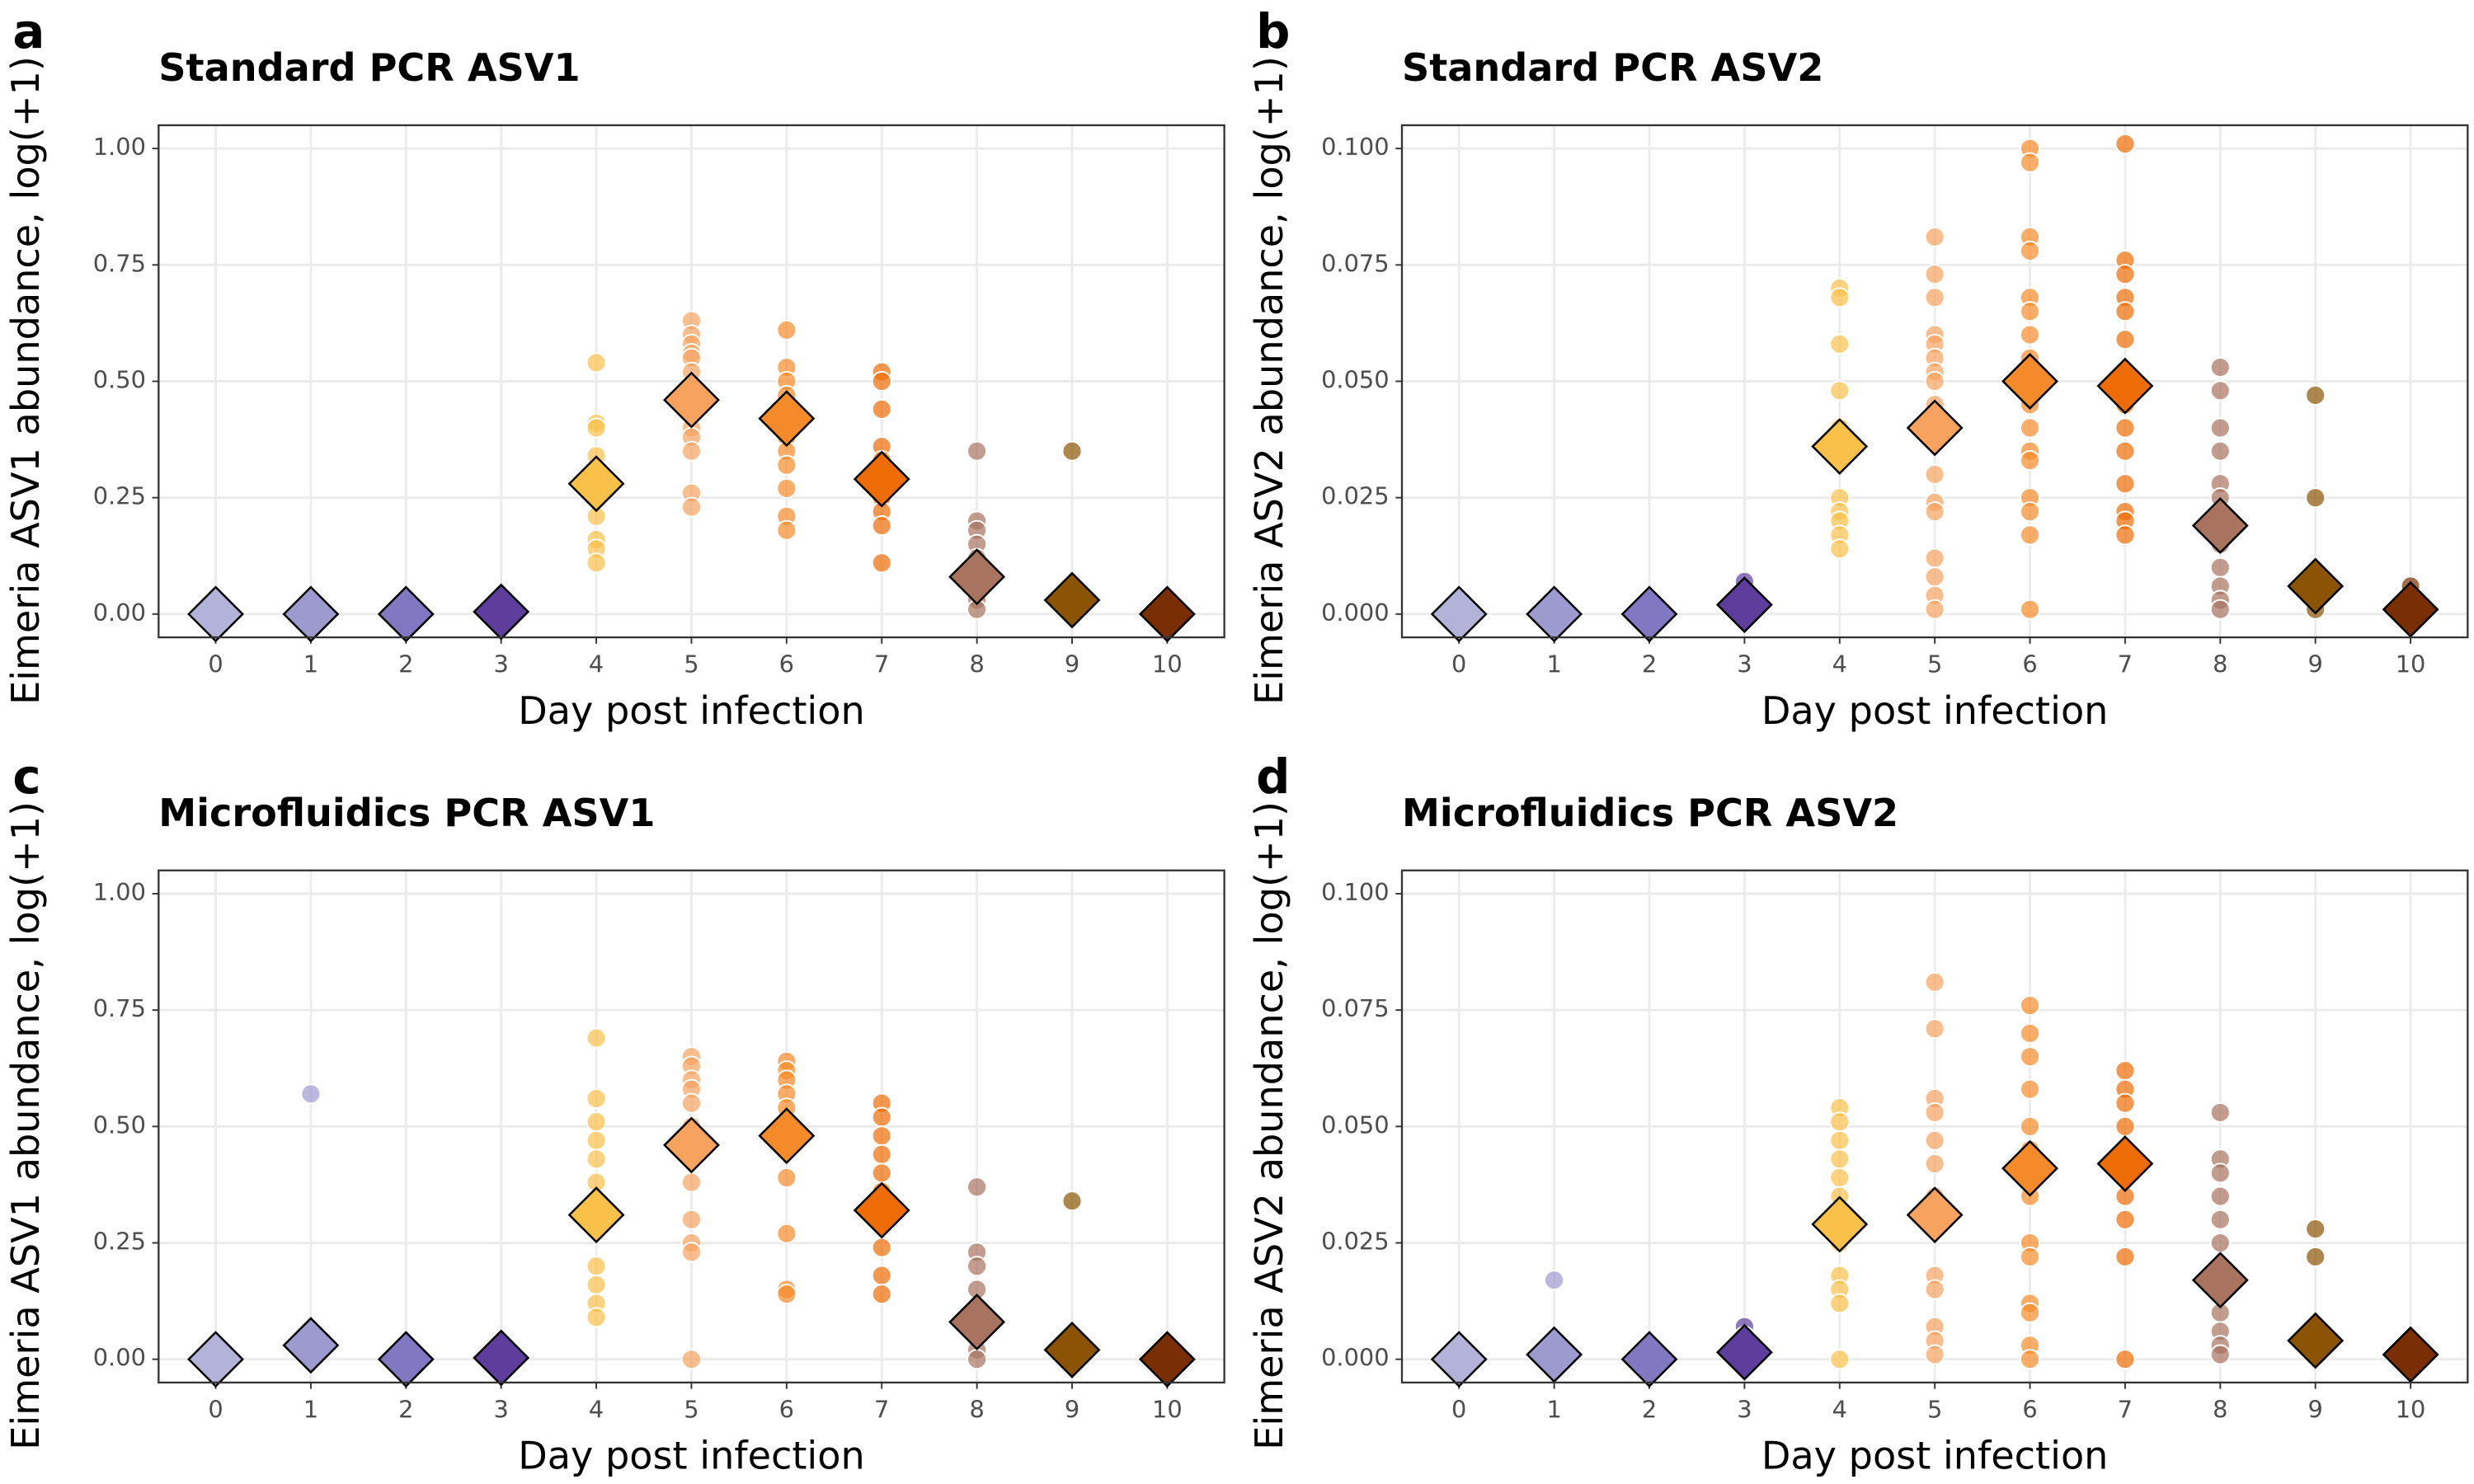 Image resolution: width=2474 pixels, height=1484 pixels. I want to click on y-tick-label: 0.00, so click(119, 1358).